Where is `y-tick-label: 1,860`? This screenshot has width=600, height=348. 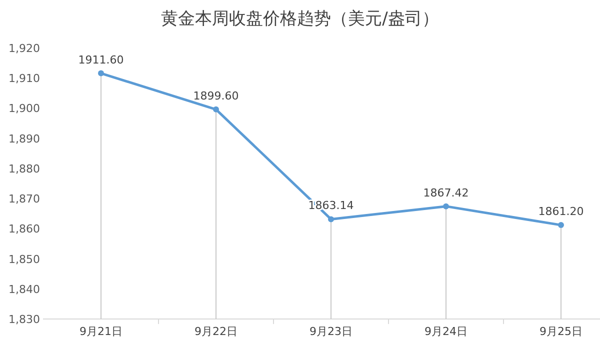 y-tick-label: 1,860 is located at coordinates (24, 229).